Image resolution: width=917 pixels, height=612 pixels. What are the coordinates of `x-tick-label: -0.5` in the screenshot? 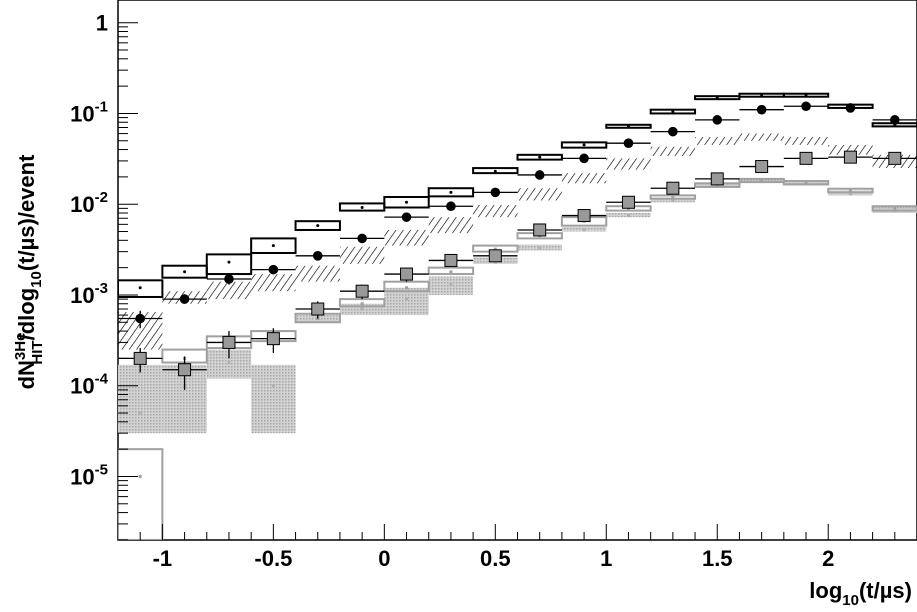 It's located at (273, 558).